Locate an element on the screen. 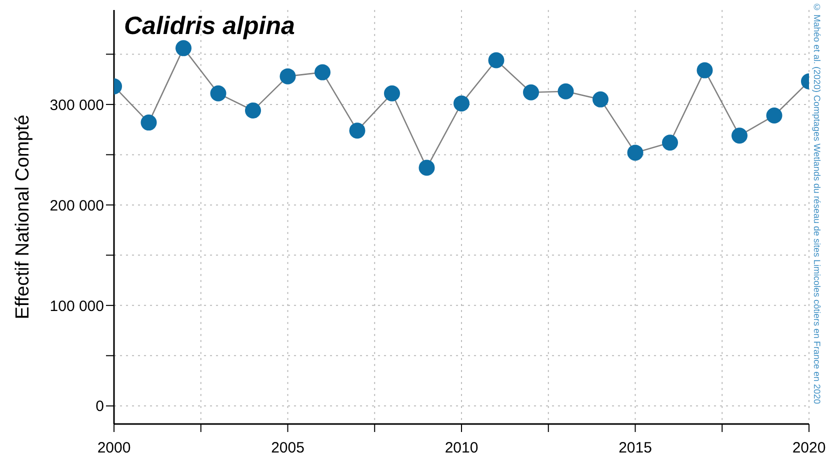 Image resolution: width=827 pixels, height=459 pixels. y-tick-label: 300 000 is located at coordinates (77, 105).